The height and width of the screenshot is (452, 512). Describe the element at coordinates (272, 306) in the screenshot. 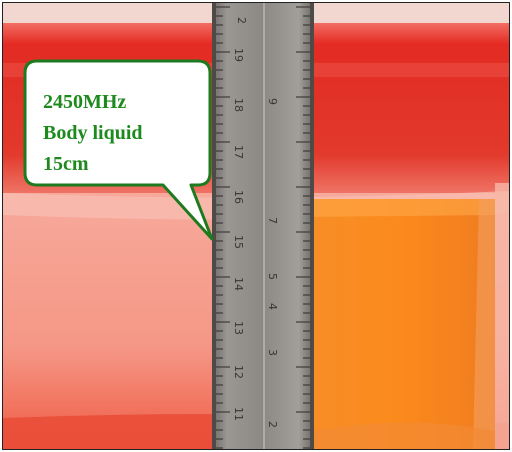

I see `ruler-number: 4` at that location.